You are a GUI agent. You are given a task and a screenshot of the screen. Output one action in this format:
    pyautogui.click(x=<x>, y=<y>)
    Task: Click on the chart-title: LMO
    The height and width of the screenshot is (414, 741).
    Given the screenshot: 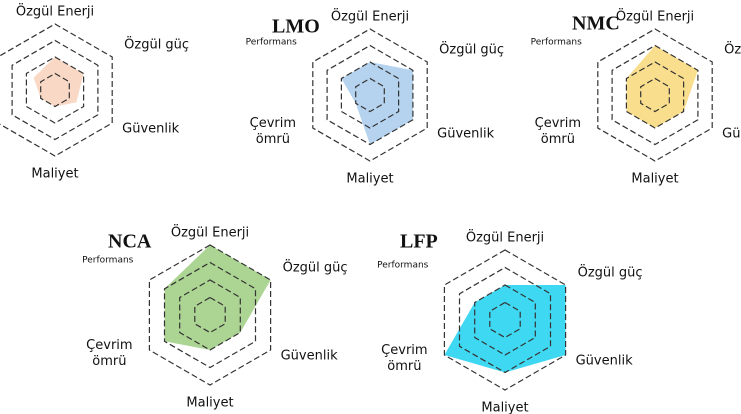 What is the action you would take?
    pyautogui.click(x=296, y=27)
    